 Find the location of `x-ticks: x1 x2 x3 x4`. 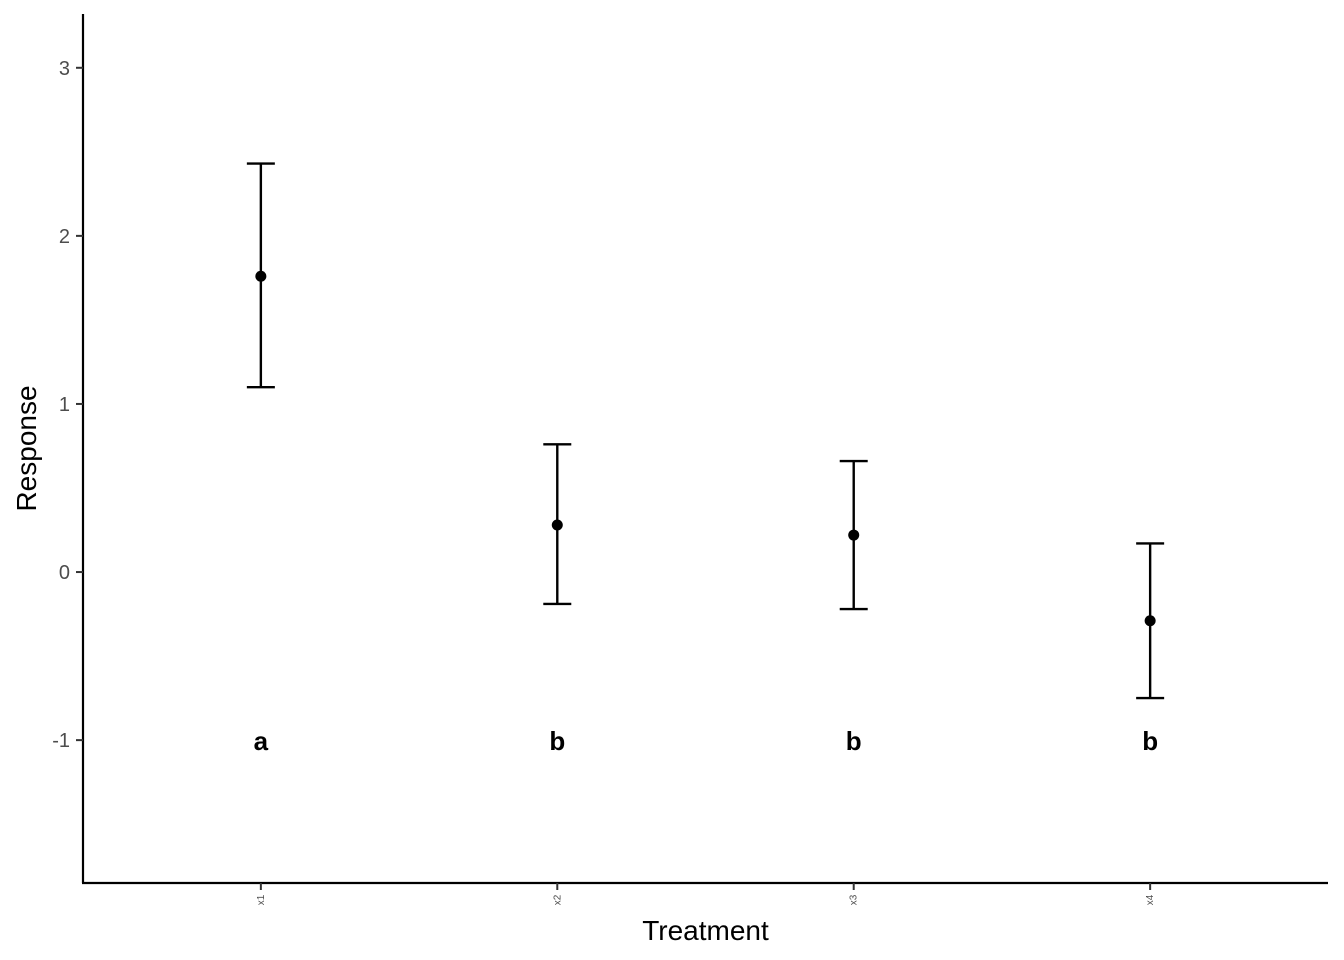

x-ticks: x1 x2 x3 x4 is located at coordinates (706, 894).